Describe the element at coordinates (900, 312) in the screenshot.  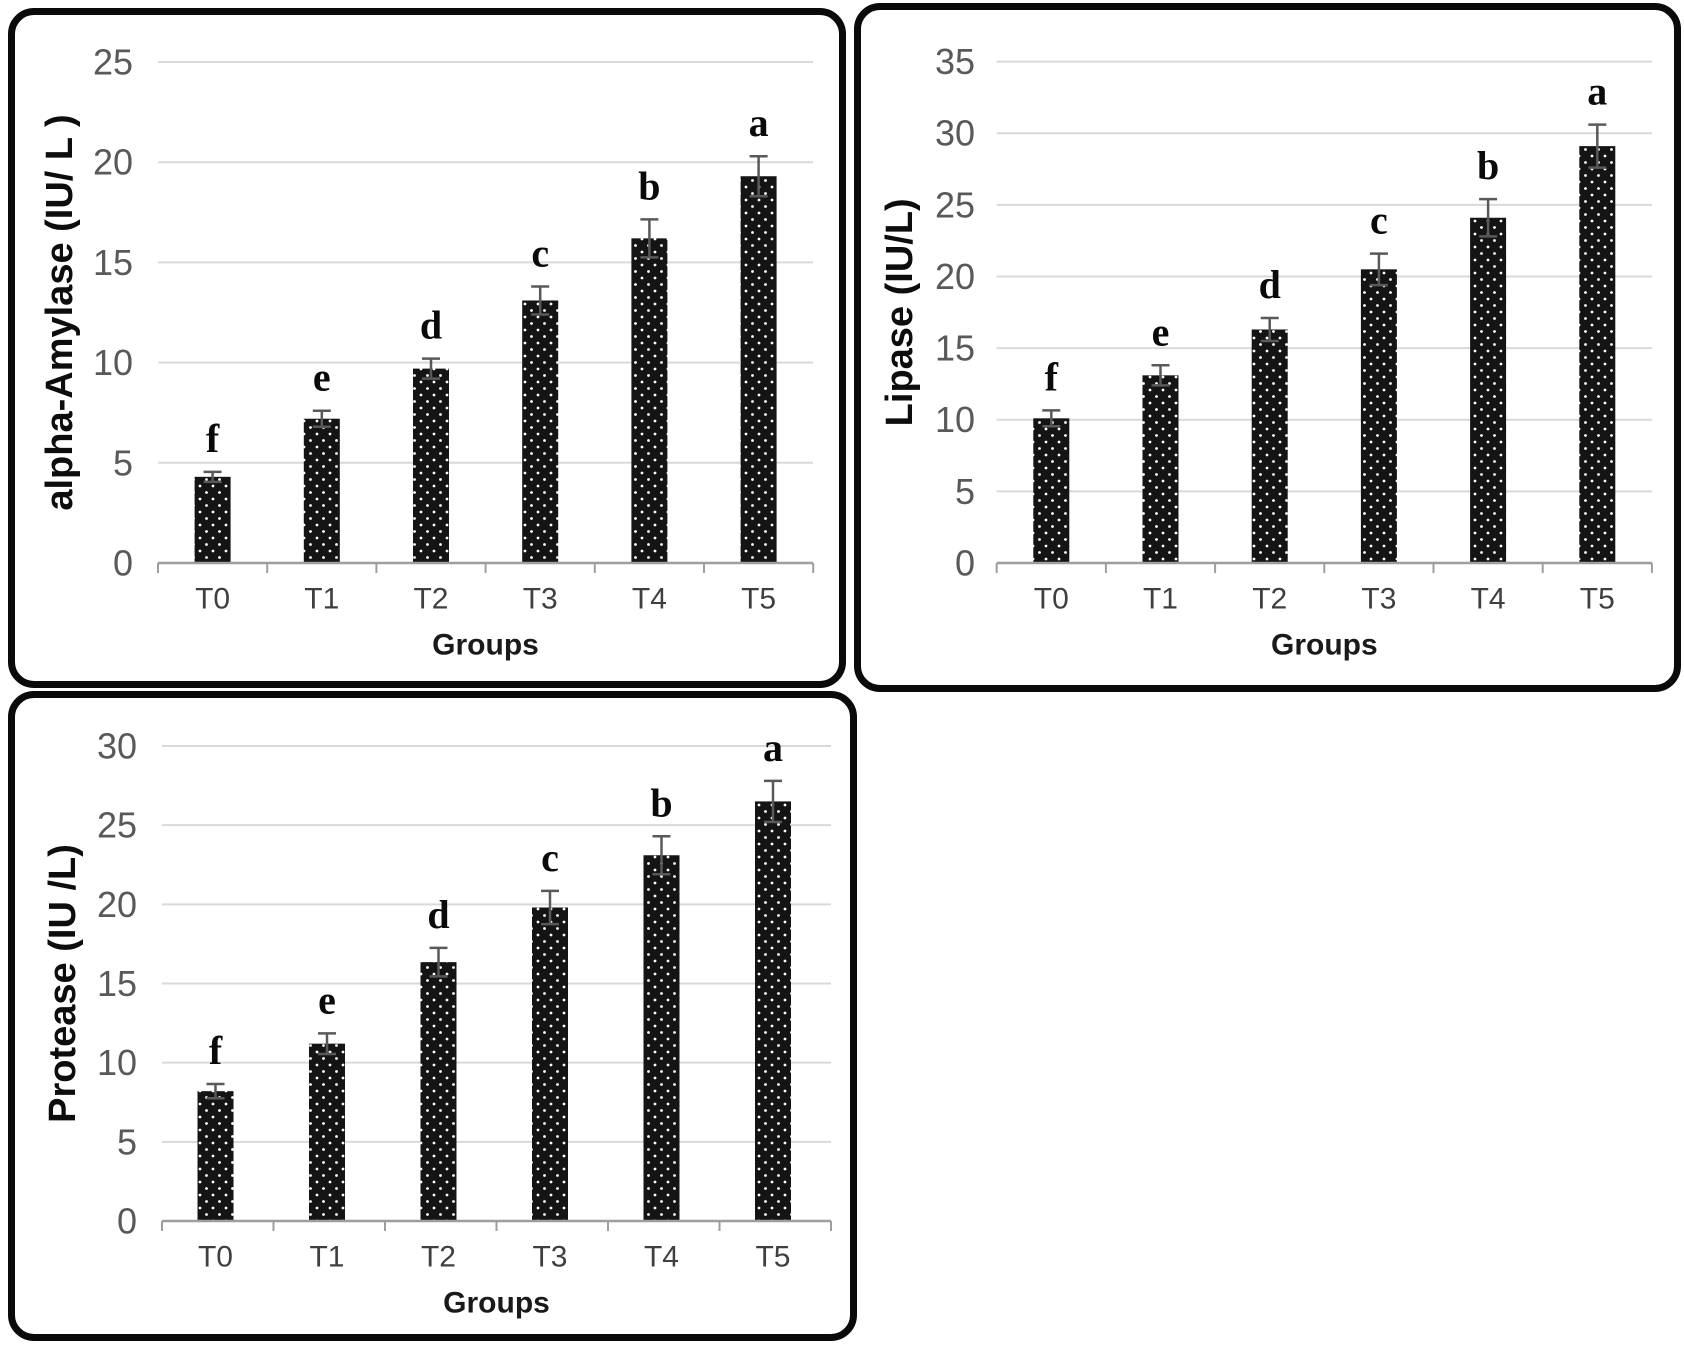
I see `y-axis-title: Lipase (IU/L)` at that location.